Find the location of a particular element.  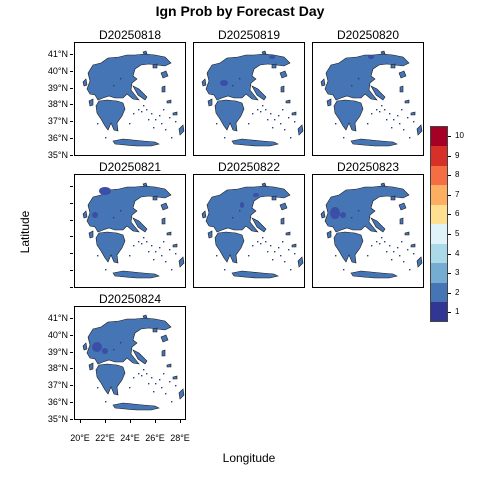

panel-label-7: D20250824 is located at coordinates (130, 299).